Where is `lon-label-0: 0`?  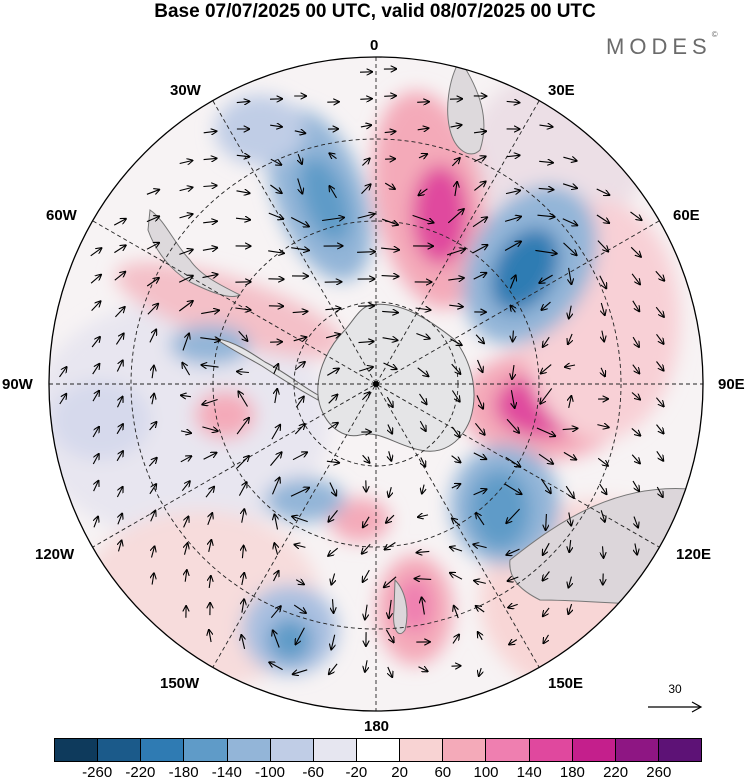
lon-label-0: 0 is located at coordinates (374, 45).